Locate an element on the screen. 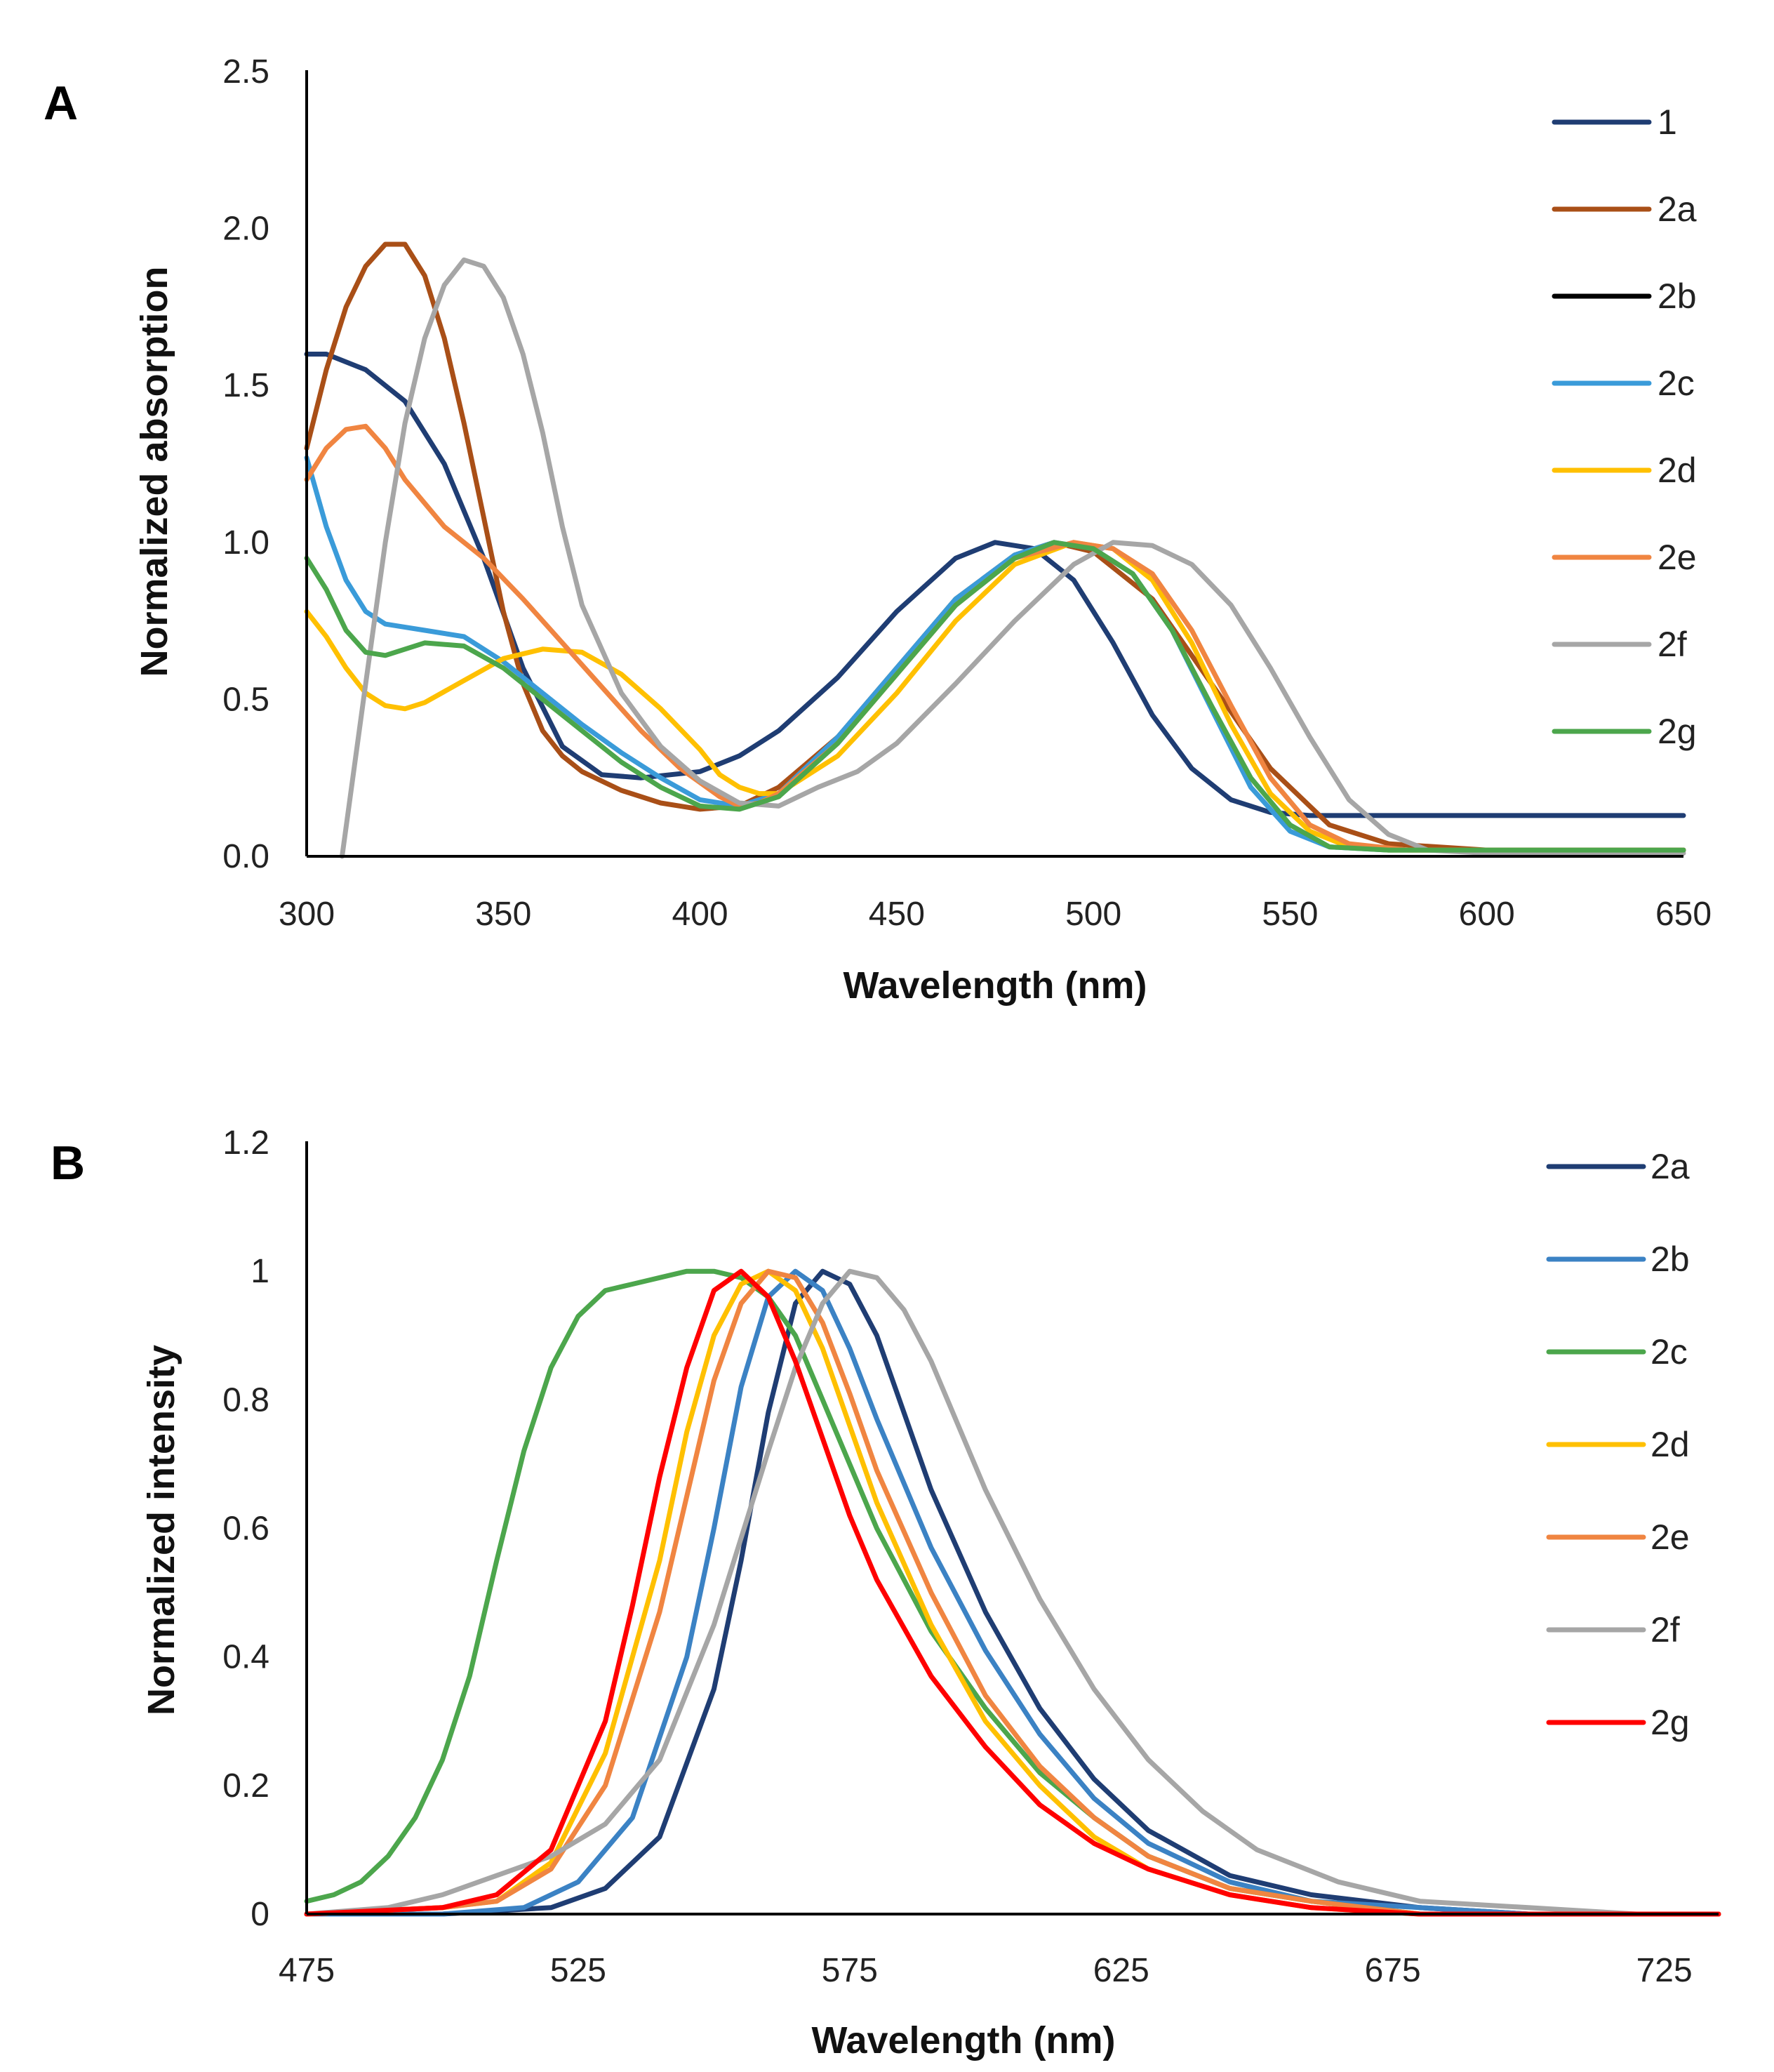 Image resolution: width=1774 pixels, height=2072 pixels. y-tick-label: 1 is located at coordinates (260, 1271).